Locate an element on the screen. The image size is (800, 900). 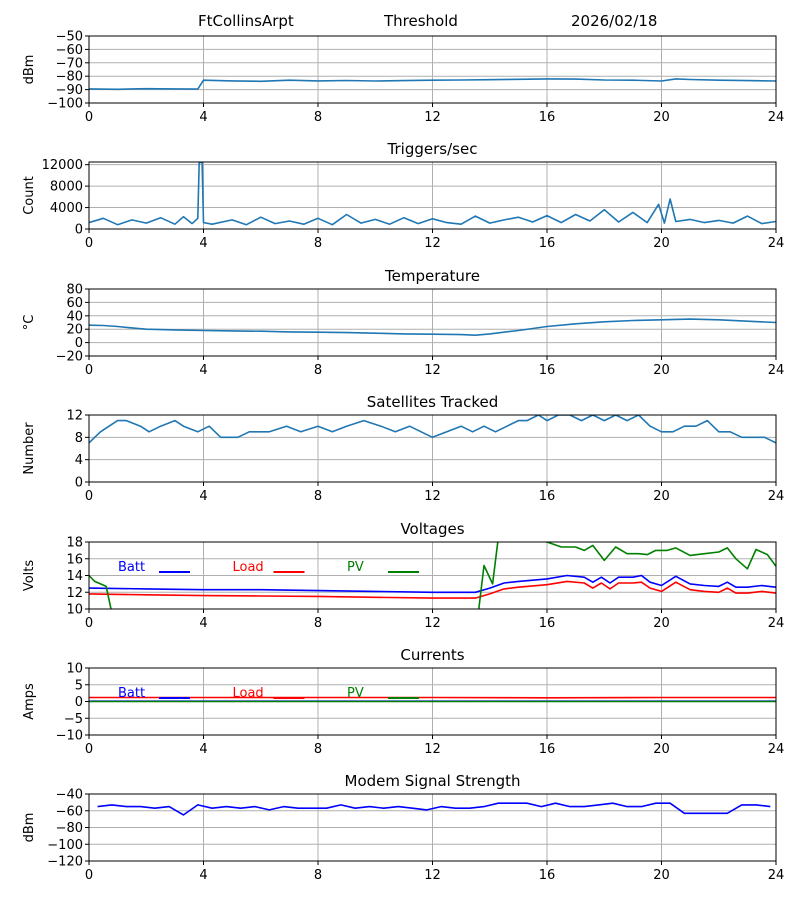
panel-threshold: 0 4 8 12 16 20 24 −100−90−80−70−60−50 dBm is located at coordinates (403, 78).